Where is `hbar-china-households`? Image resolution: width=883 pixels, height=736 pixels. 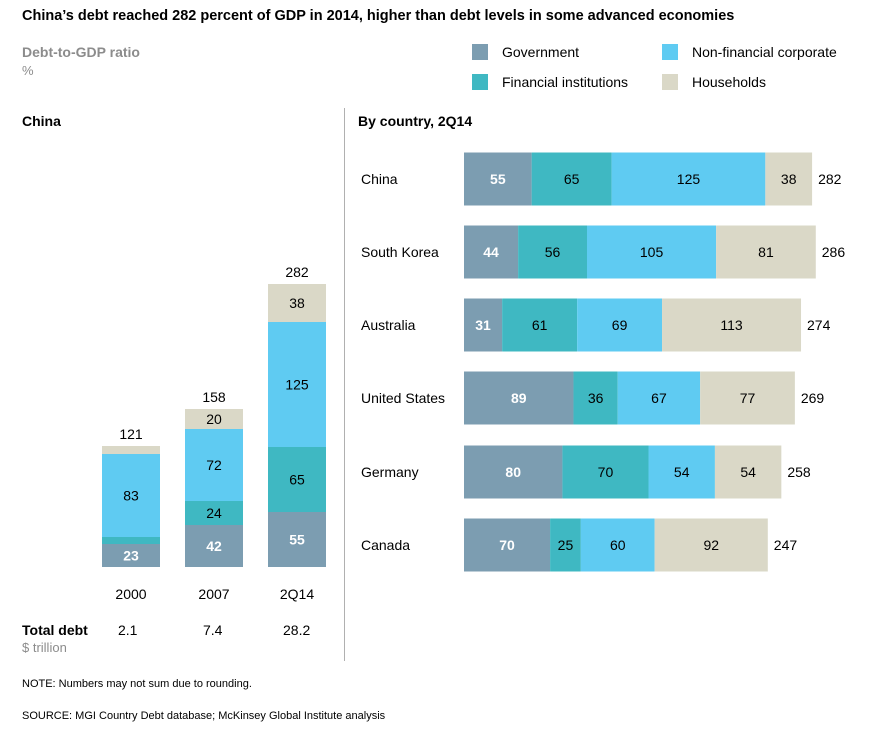
hbar-china-households is located at coordinates (789, 179).